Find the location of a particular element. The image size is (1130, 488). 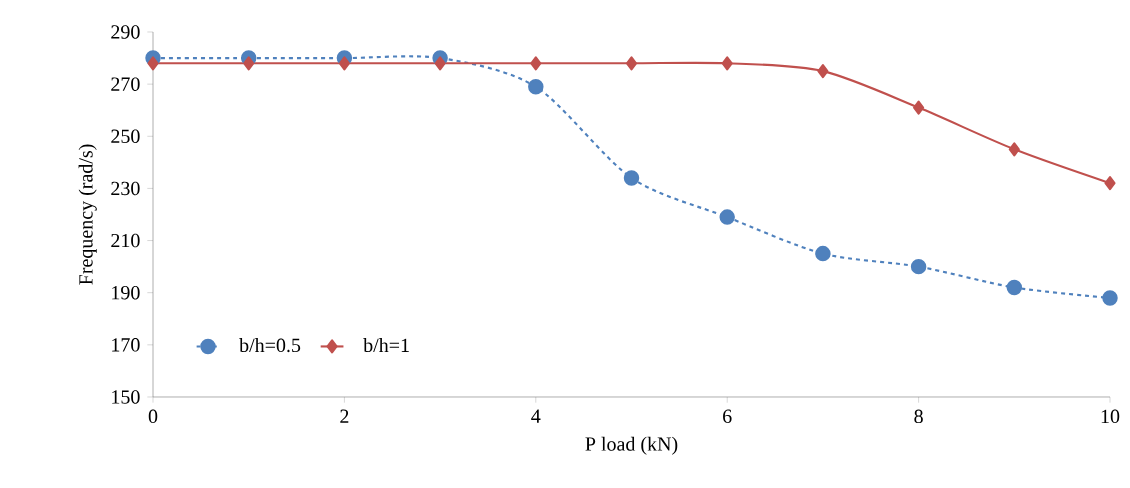

y-tick-label: 250 is located at coordinates (125, 136).